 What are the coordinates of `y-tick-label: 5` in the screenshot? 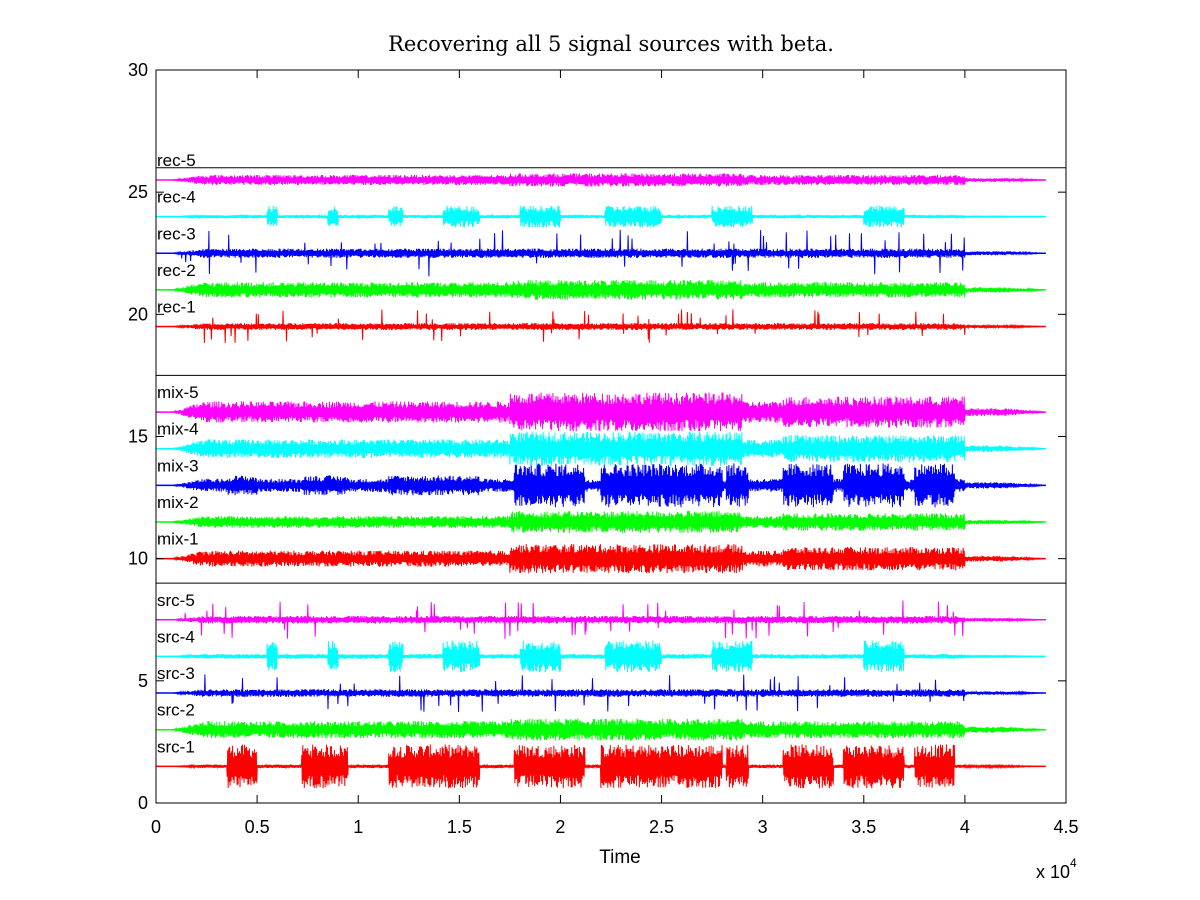 It's located at (143, 681).